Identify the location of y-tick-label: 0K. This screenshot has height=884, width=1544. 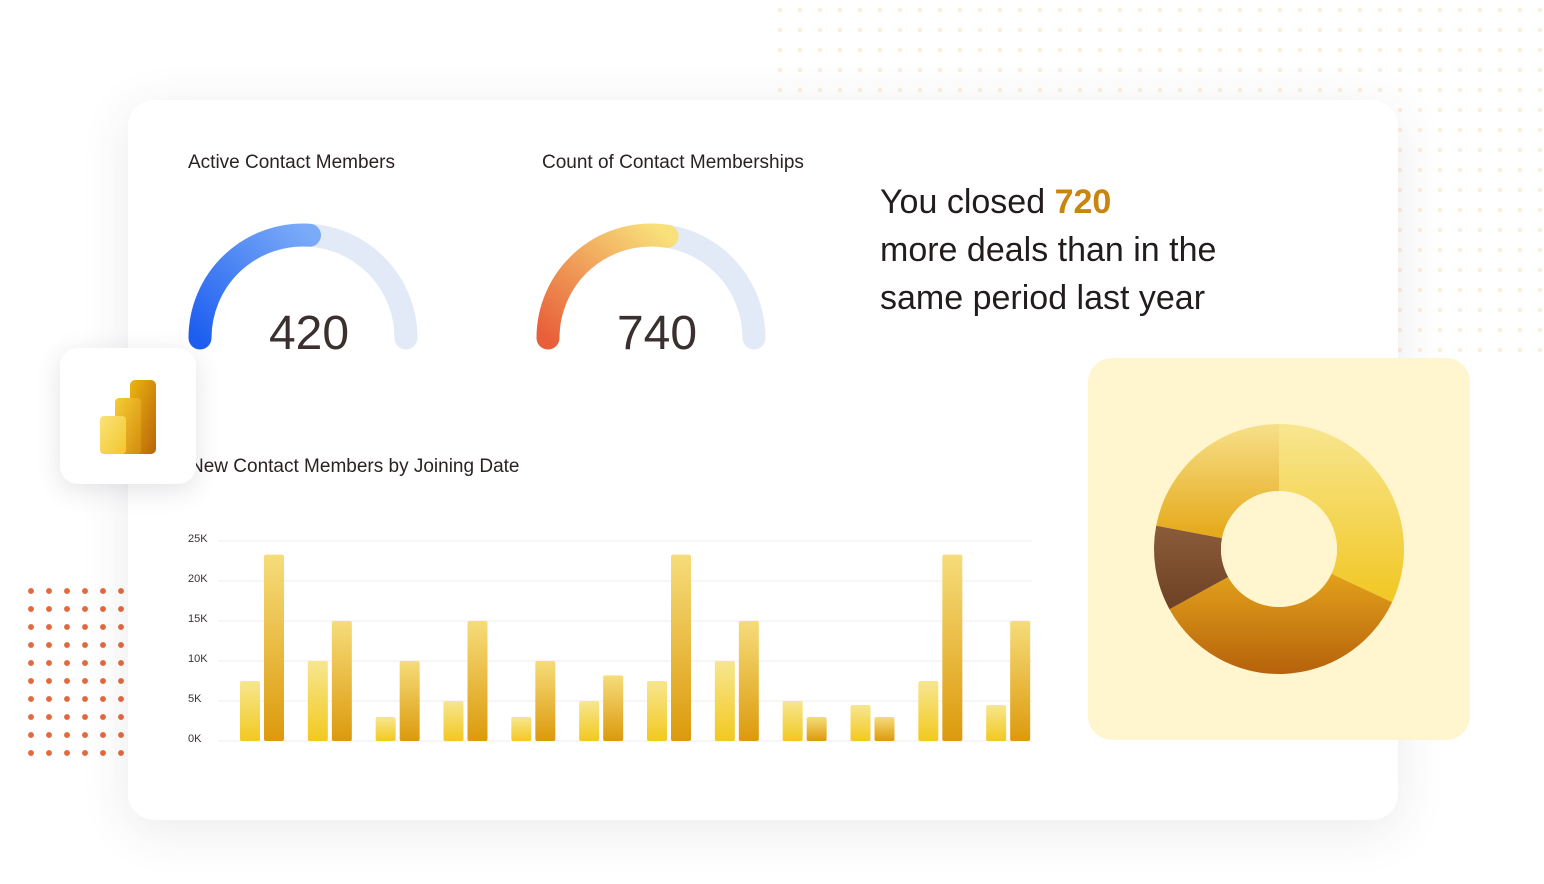
(195, 739).